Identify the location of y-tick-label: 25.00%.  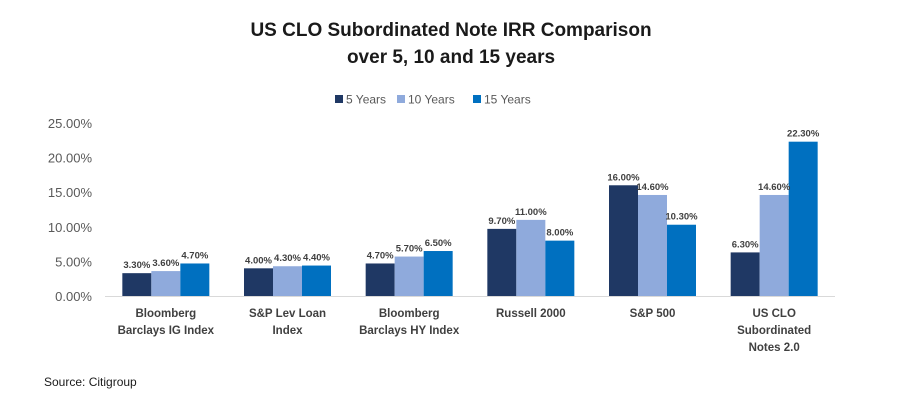
(70, 123).